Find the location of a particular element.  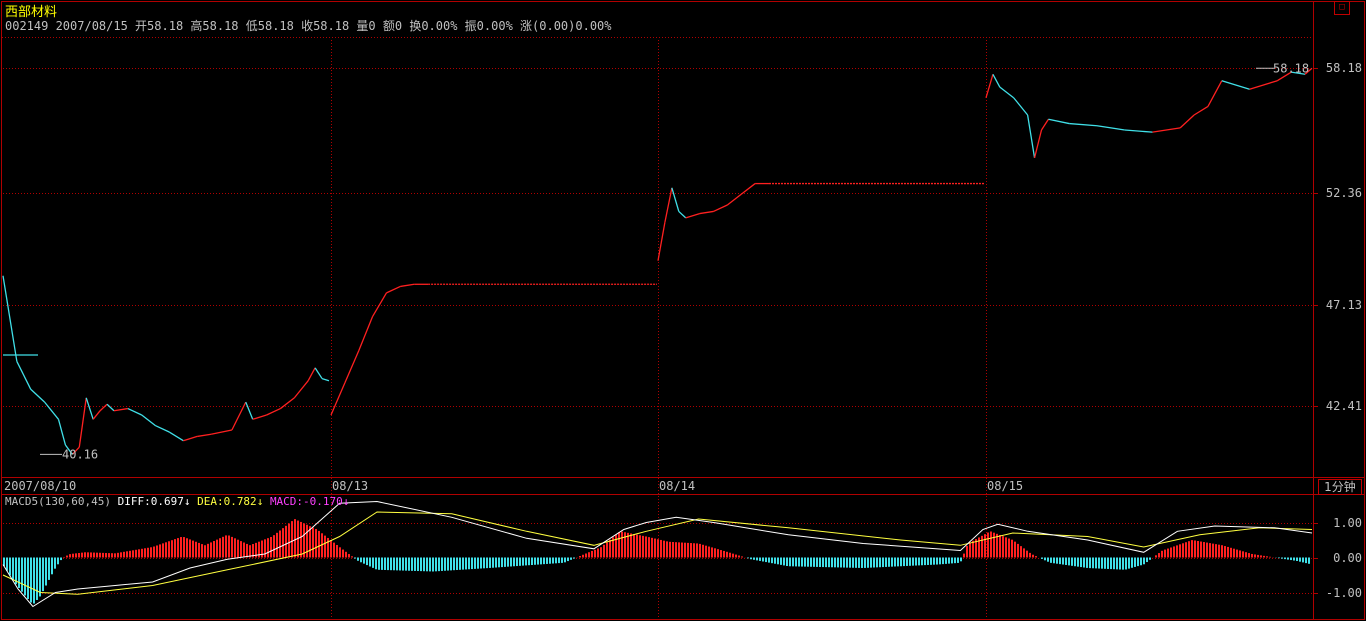

macd-tick-label: -1.00 is located at coordinates (1340, 593).